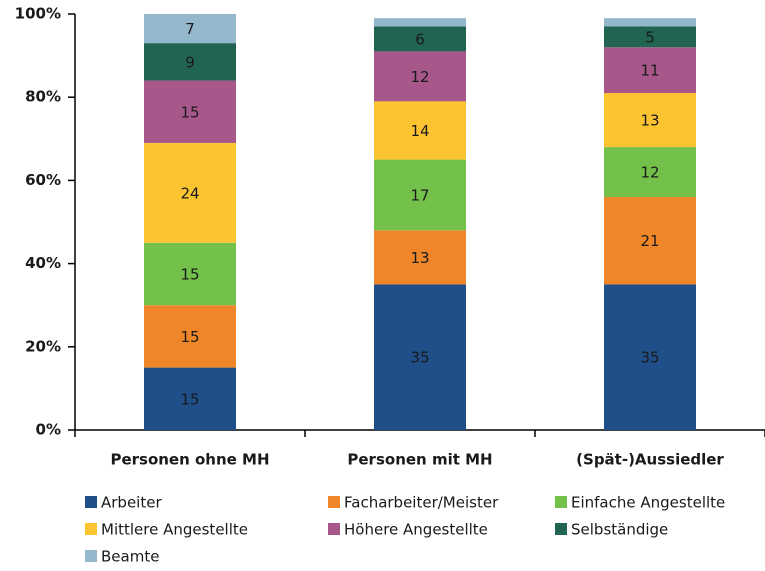  I want to click on y-tick-label: 60%, so click(43, 180).